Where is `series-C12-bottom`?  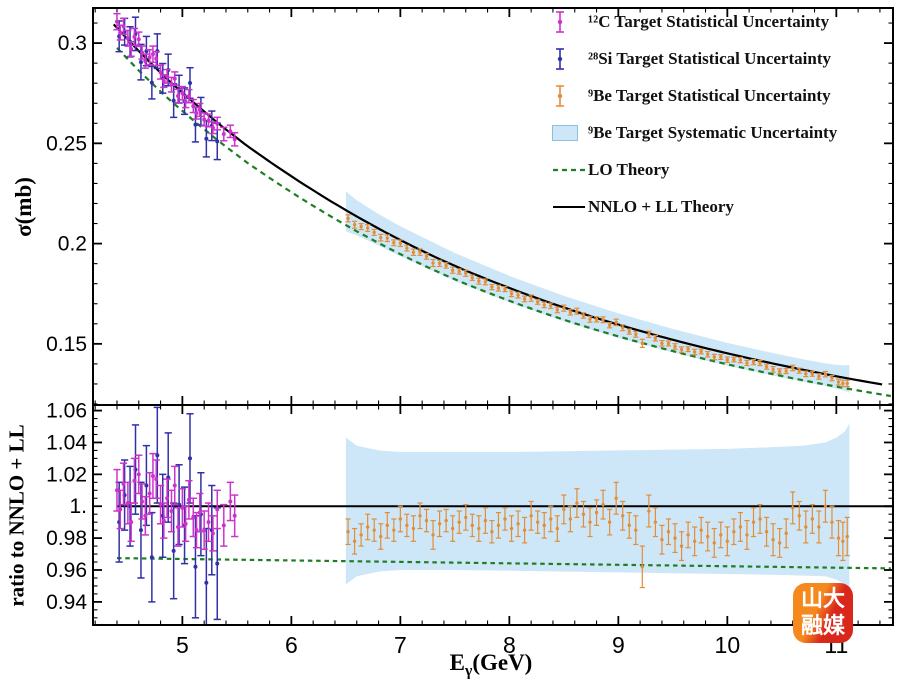
series-C12-bottom is located at coordinates (176, 502).